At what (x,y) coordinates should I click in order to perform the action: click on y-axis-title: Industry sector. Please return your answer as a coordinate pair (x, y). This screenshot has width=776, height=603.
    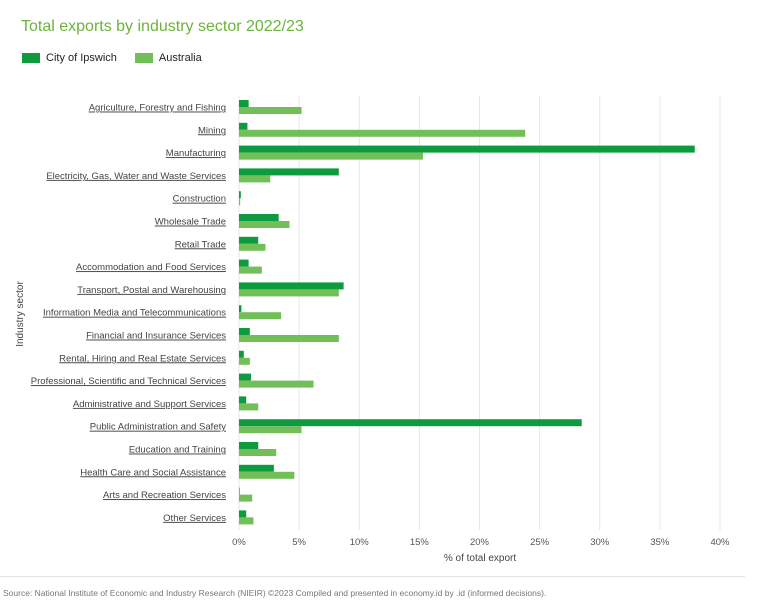
    Looking at the image, I should click on (20, 314).